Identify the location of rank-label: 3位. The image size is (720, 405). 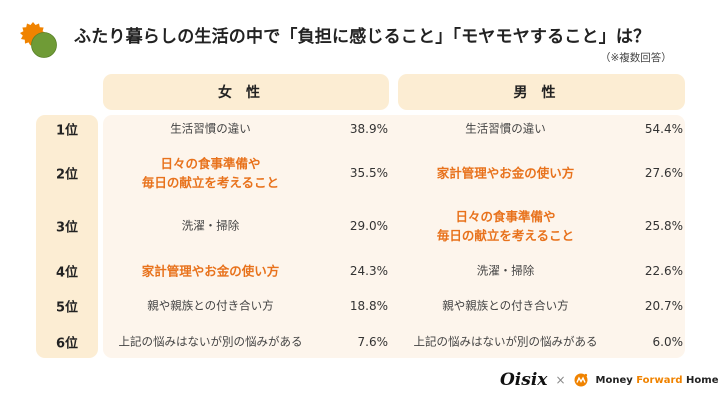
(67, 228).